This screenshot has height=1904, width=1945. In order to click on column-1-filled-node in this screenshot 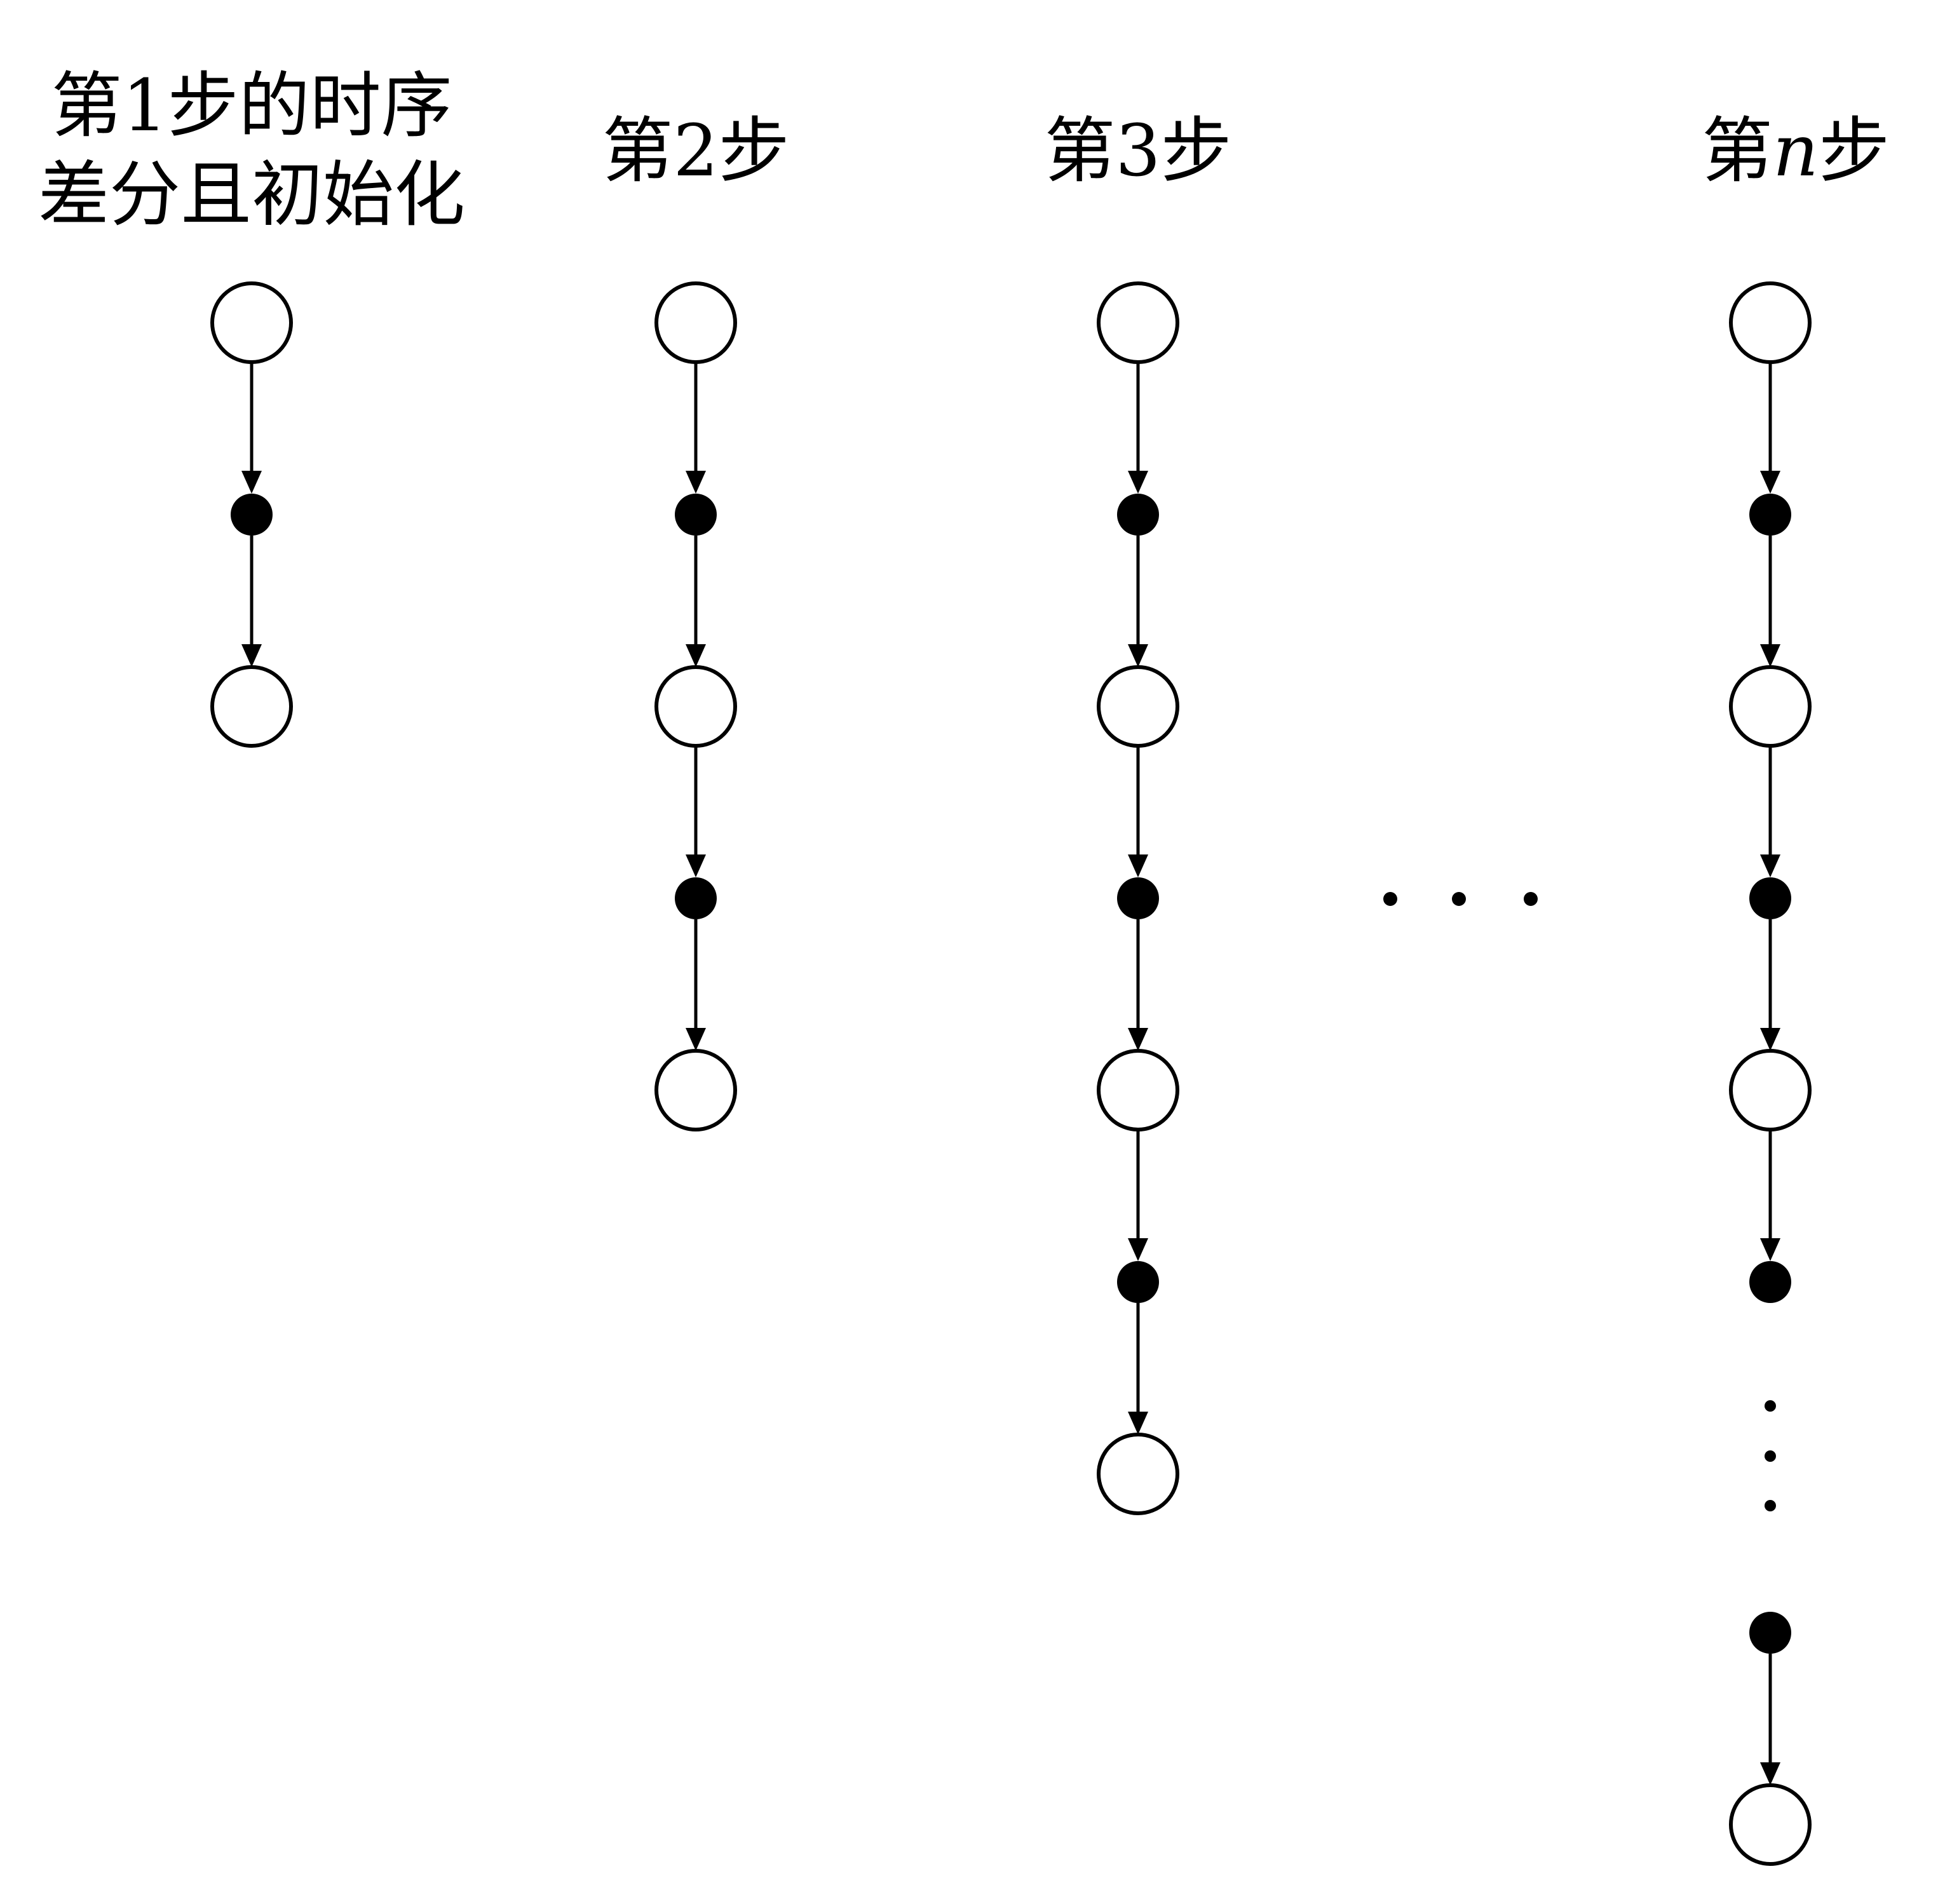, I will do `click(252, 515)`.